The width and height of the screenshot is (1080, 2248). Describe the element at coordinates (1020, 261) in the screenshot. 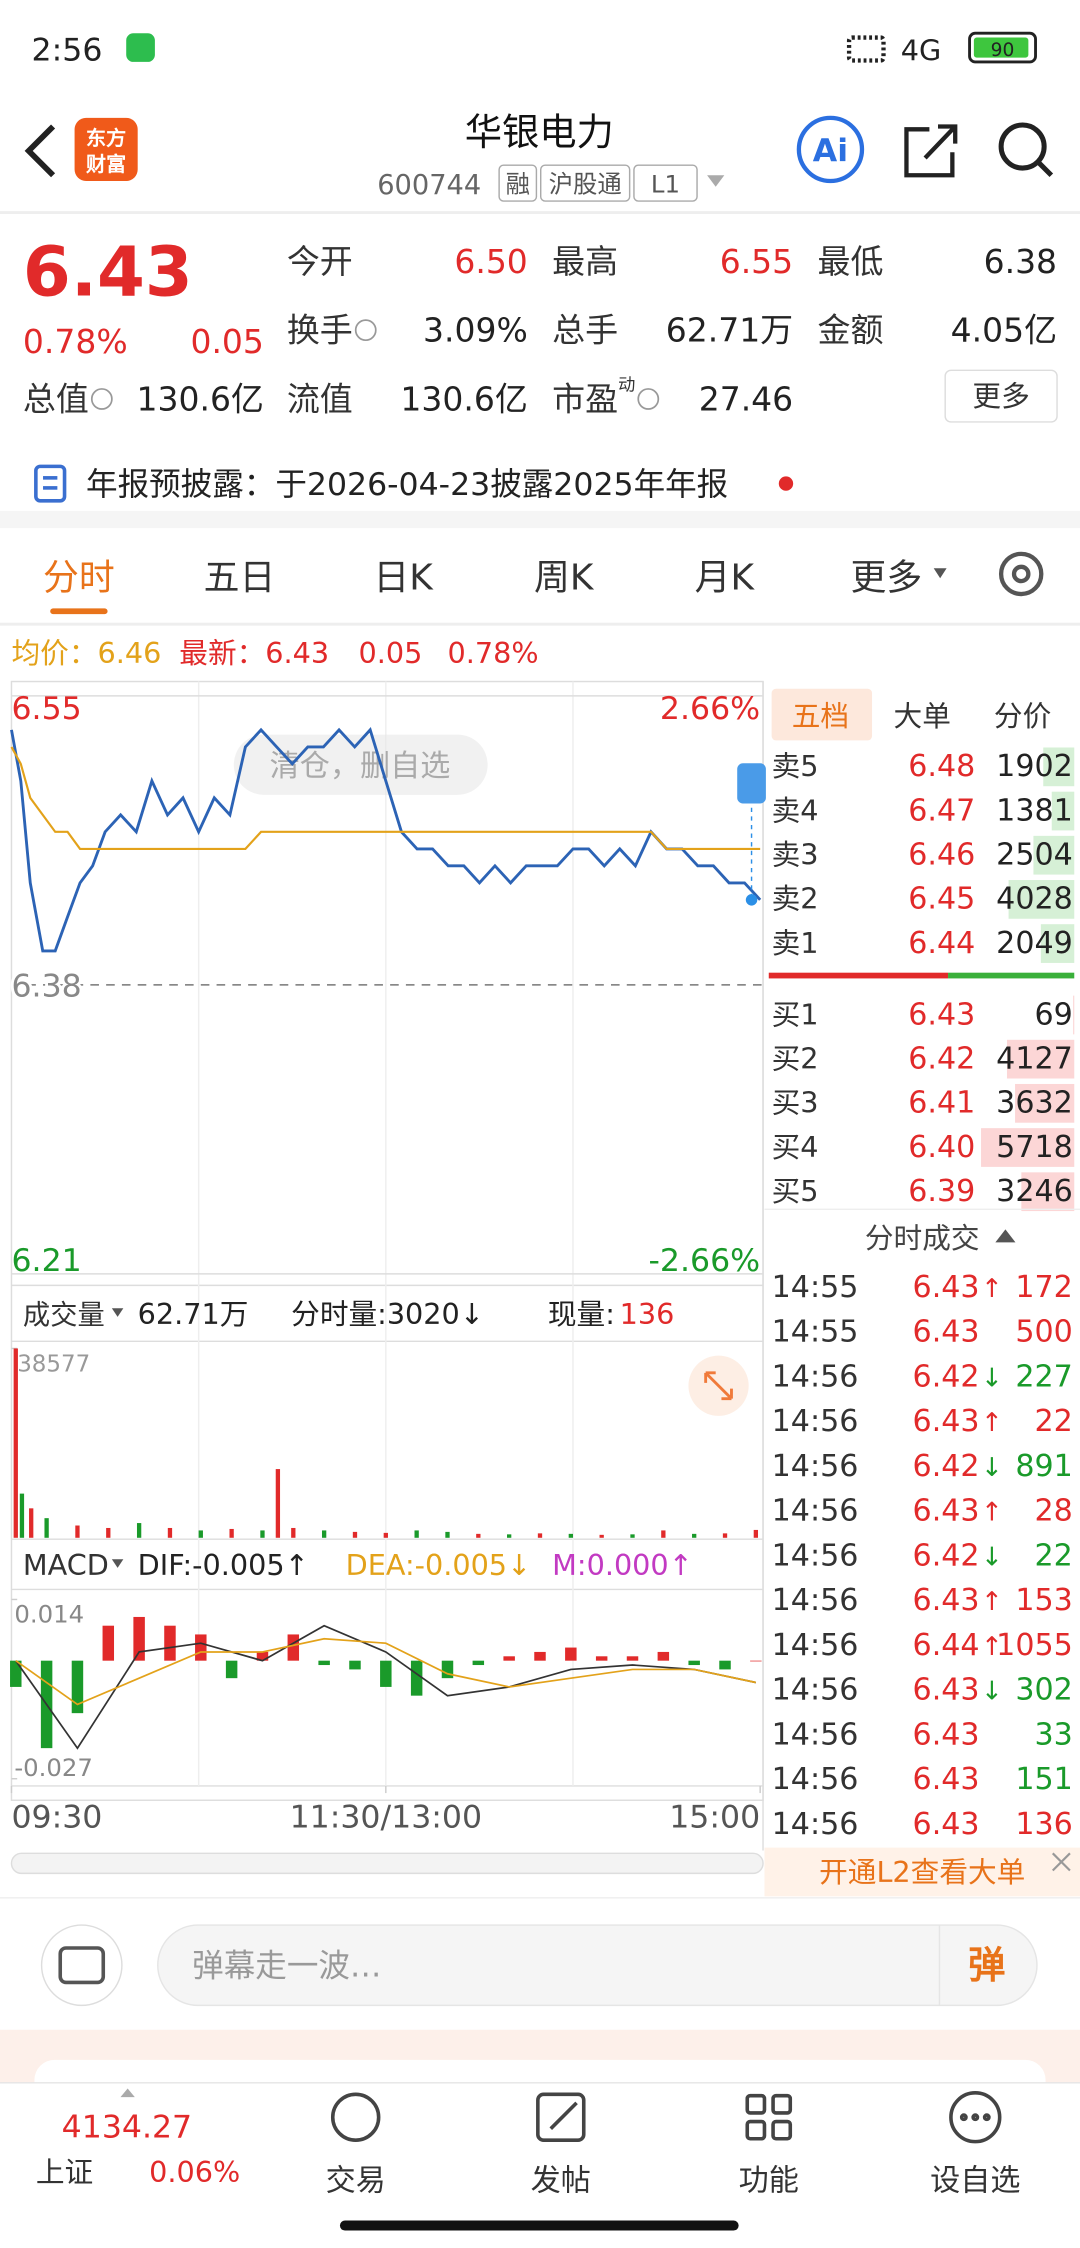

I see `field-value: 6.38` at that location.